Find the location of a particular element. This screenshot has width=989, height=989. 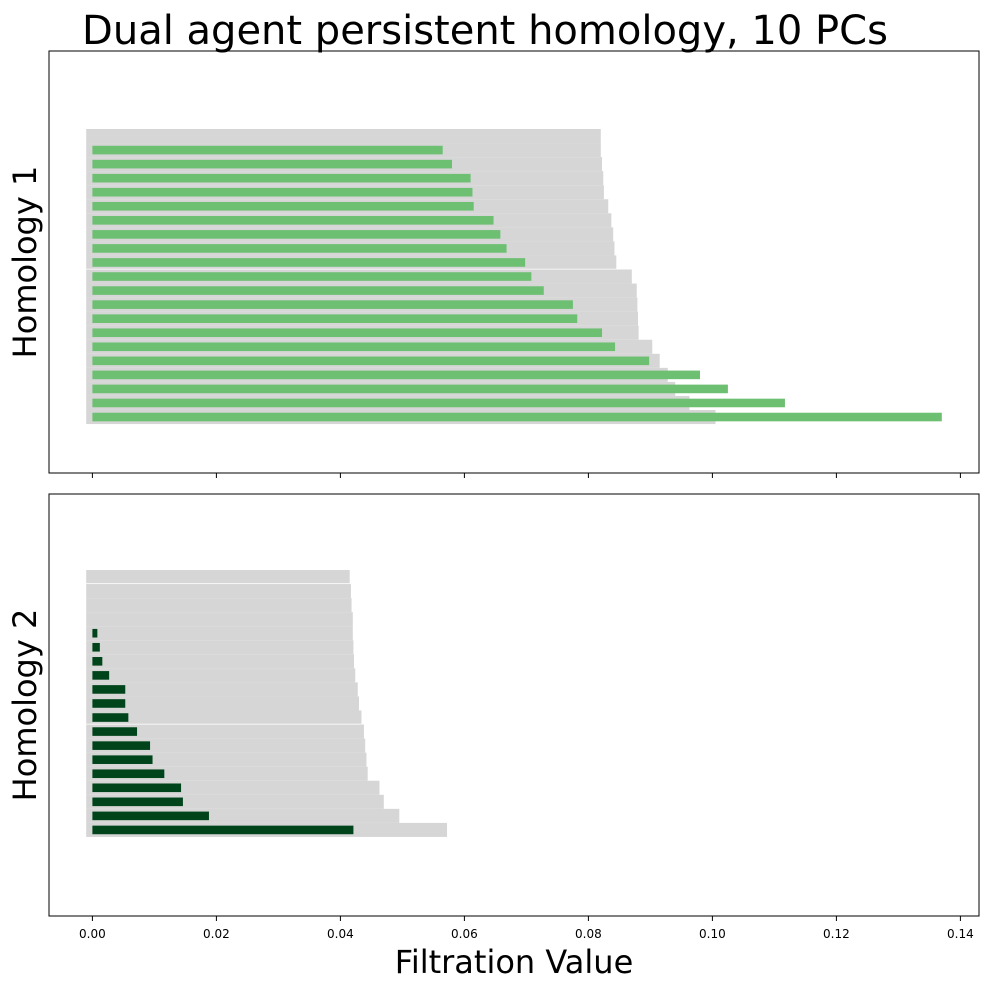

x-tick-label: 0.04 is located at coordinates (340, 934).